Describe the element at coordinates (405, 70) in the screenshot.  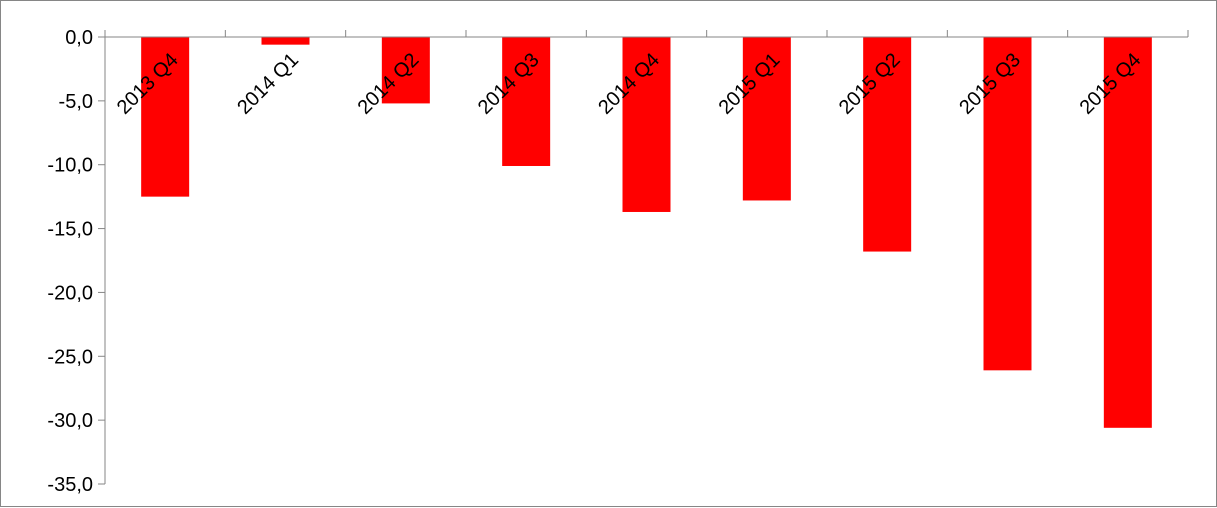
I see `bar-2014-q2` at that location.